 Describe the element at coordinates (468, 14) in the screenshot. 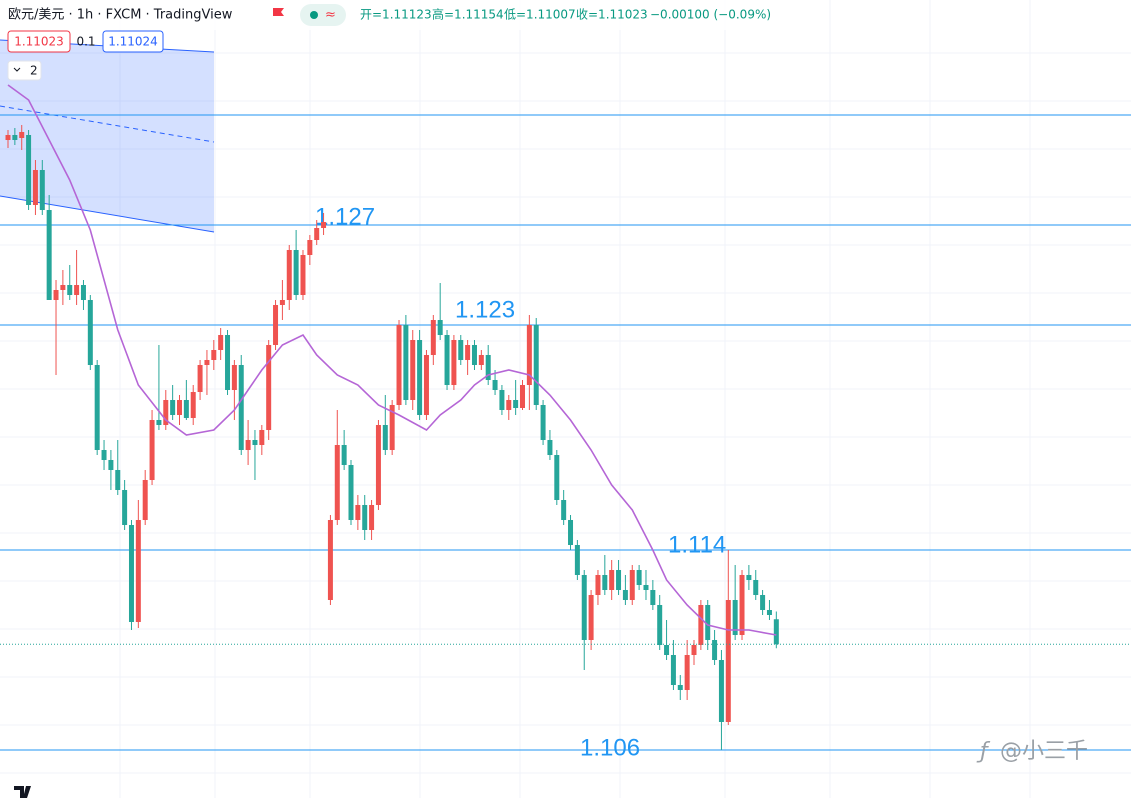

I see `ohlc-high: 高=1.11154` at that location.